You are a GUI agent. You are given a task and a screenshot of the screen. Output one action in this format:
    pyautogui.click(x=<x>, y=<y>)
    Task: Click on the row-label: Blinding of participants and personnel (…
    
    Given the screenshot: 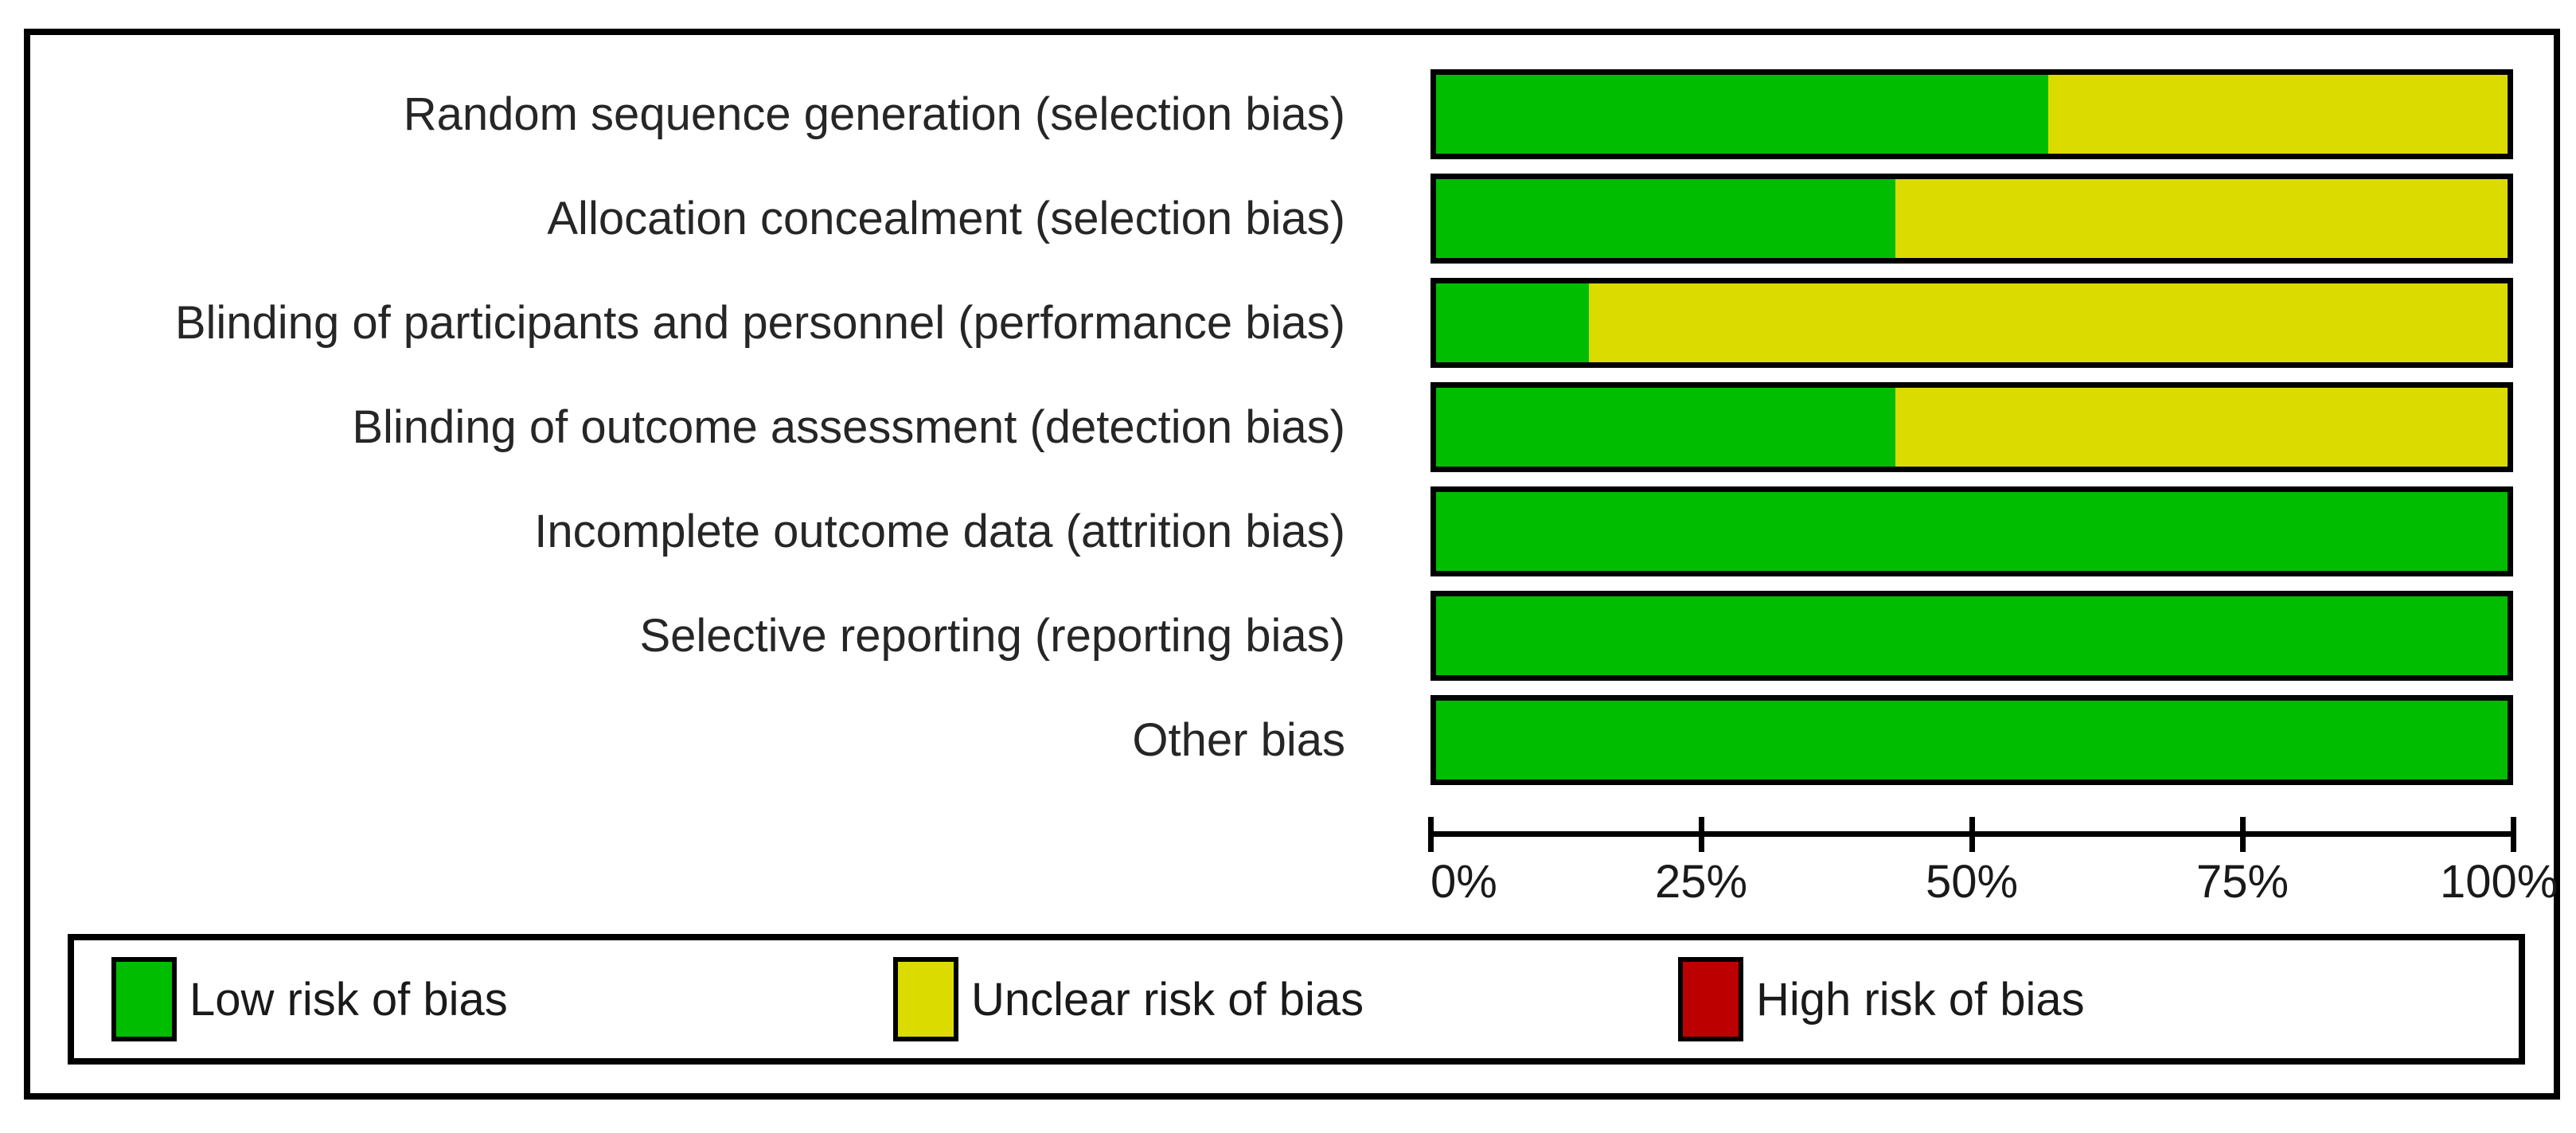 What is the action you would take?
    pyautogui.click(x=759, y=323)
    